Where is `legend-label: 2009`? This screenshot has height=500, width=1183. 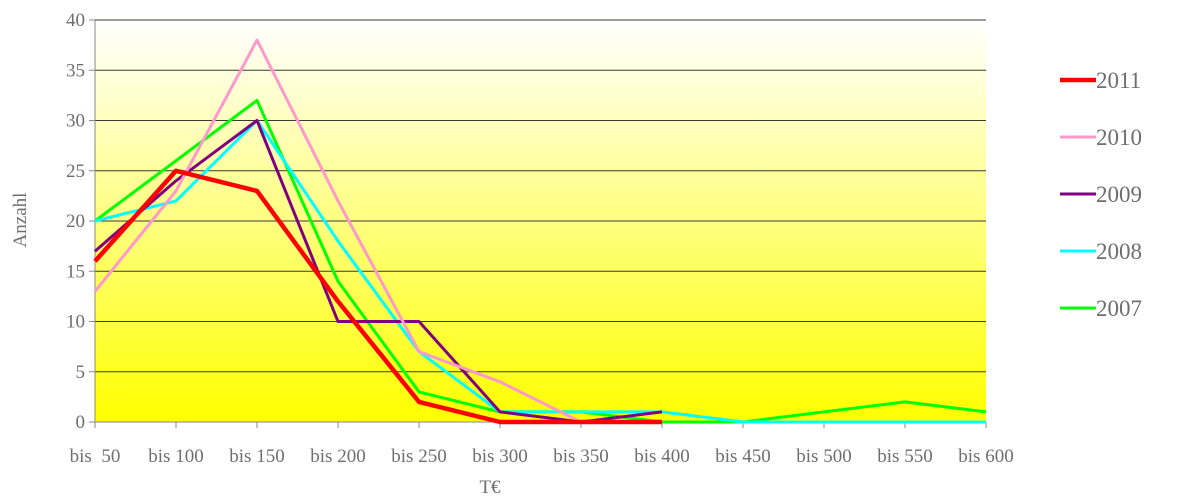
legend-label: 2009 is located at coordinates (1119, 194).